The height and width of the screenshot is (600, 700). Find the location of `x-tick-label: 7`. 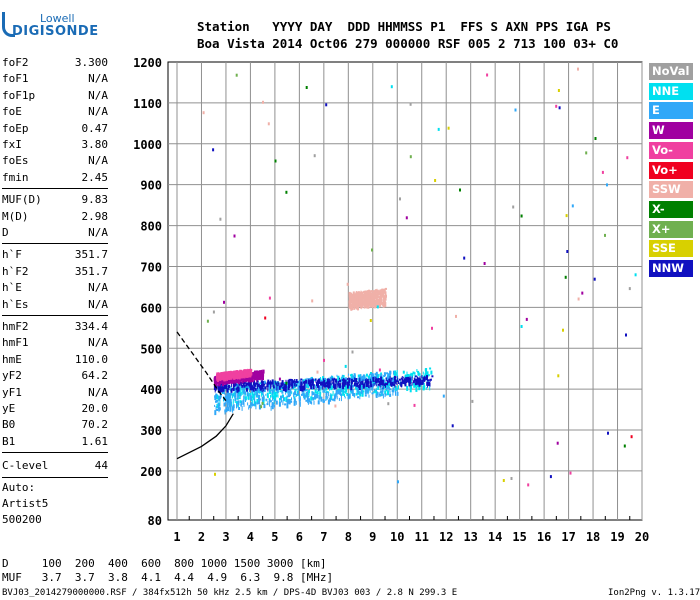

x-tick-label: 7 is located at coordinates (323, 537).